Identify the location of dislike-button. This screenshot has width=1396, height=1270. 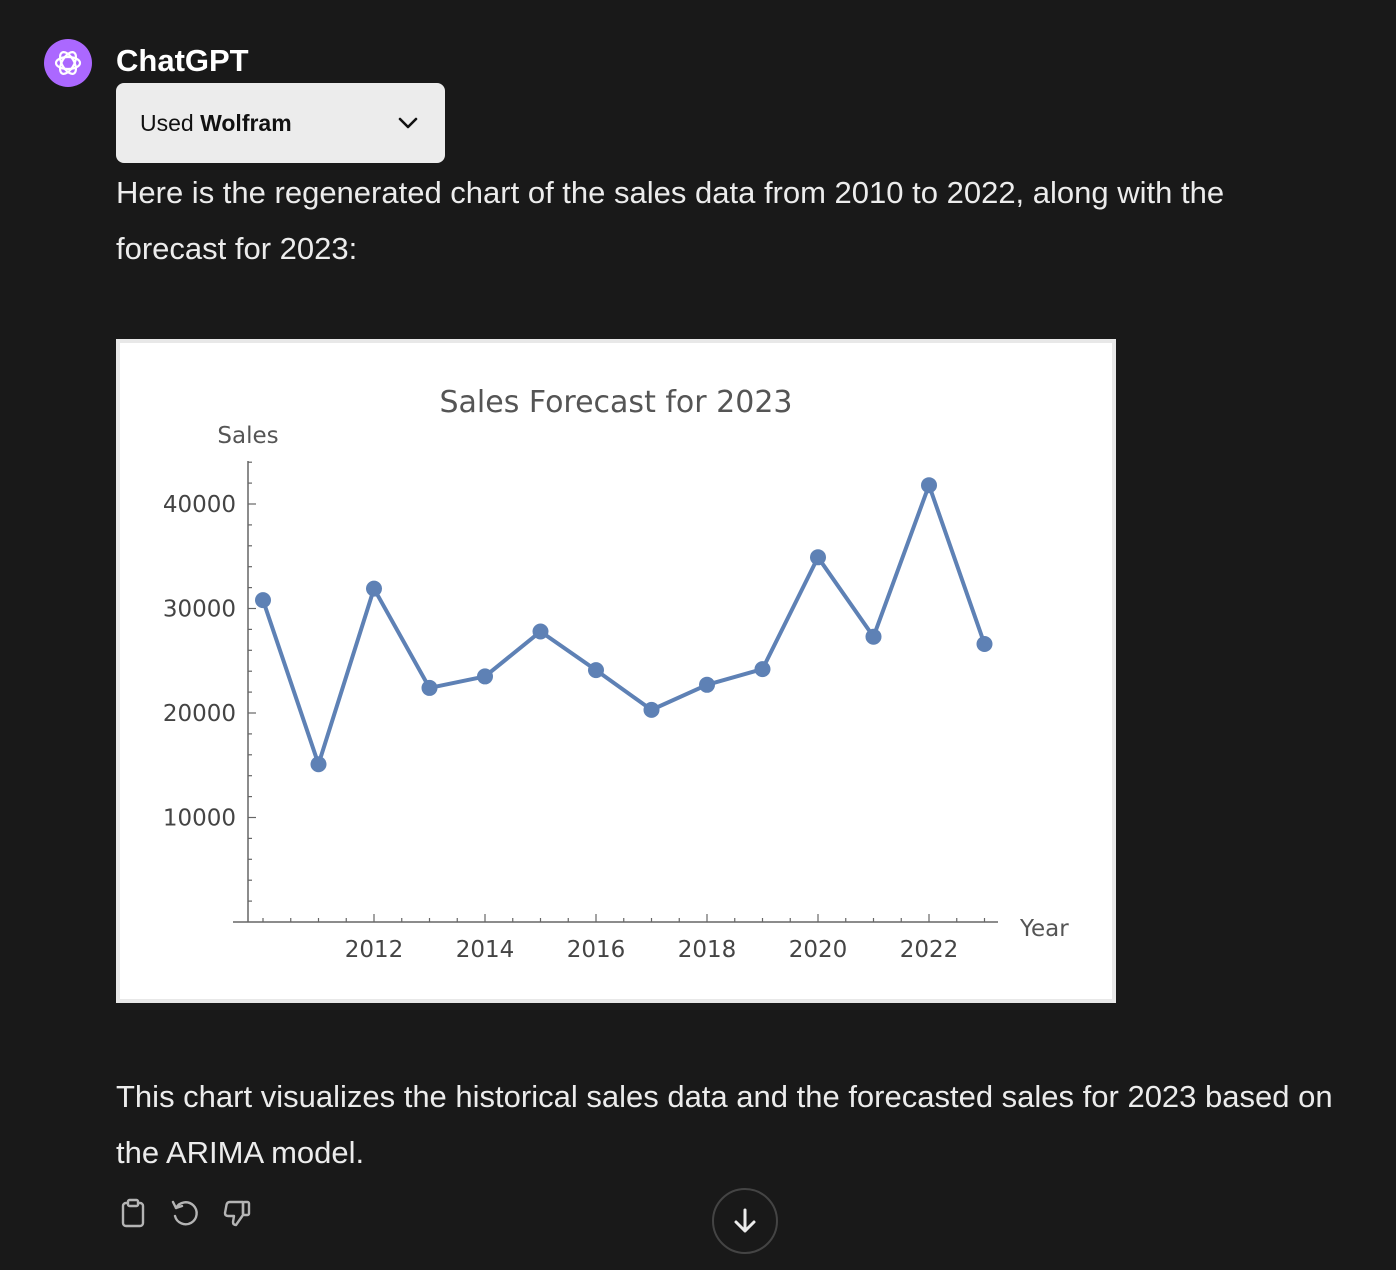
(237, 1213).